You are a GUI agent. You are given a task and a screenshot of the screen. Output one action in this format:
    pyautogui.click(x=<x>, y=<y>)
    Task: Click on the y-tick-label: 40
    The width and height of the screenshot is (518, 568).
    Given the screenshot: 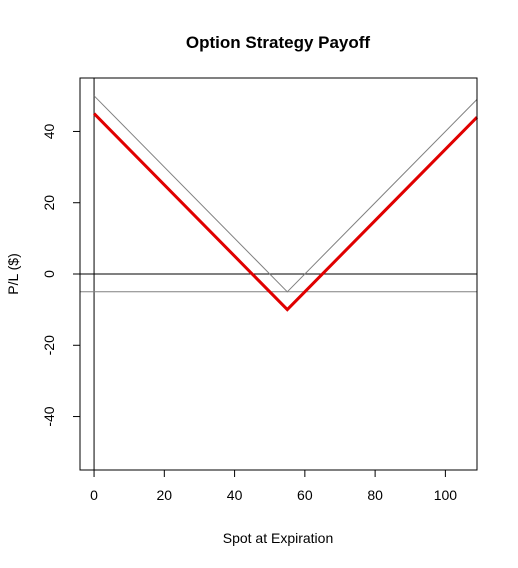 What is the action you would take?
    pyautogui.click(x=49, y=131)
    